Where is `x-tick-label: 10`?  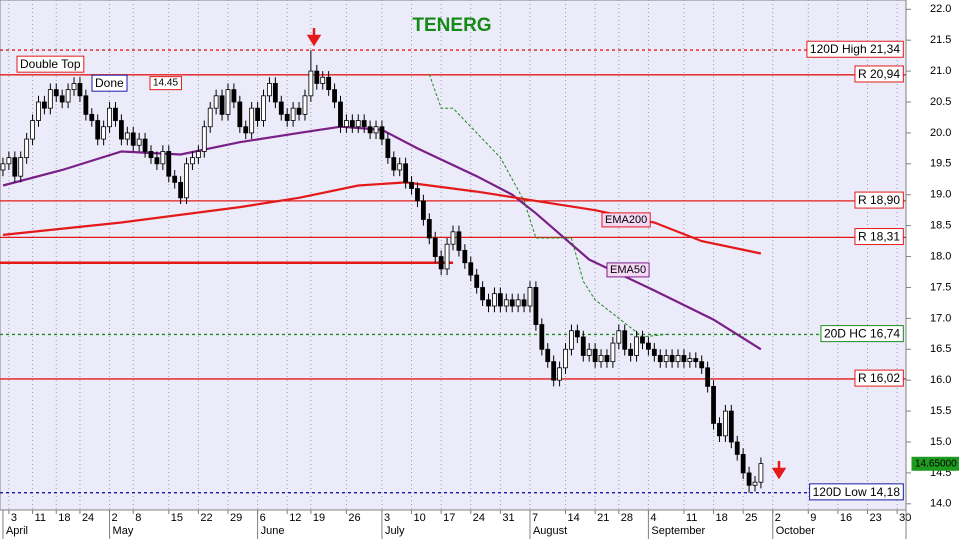 x-tick-label: 10 is located at coordinates (420, 518).